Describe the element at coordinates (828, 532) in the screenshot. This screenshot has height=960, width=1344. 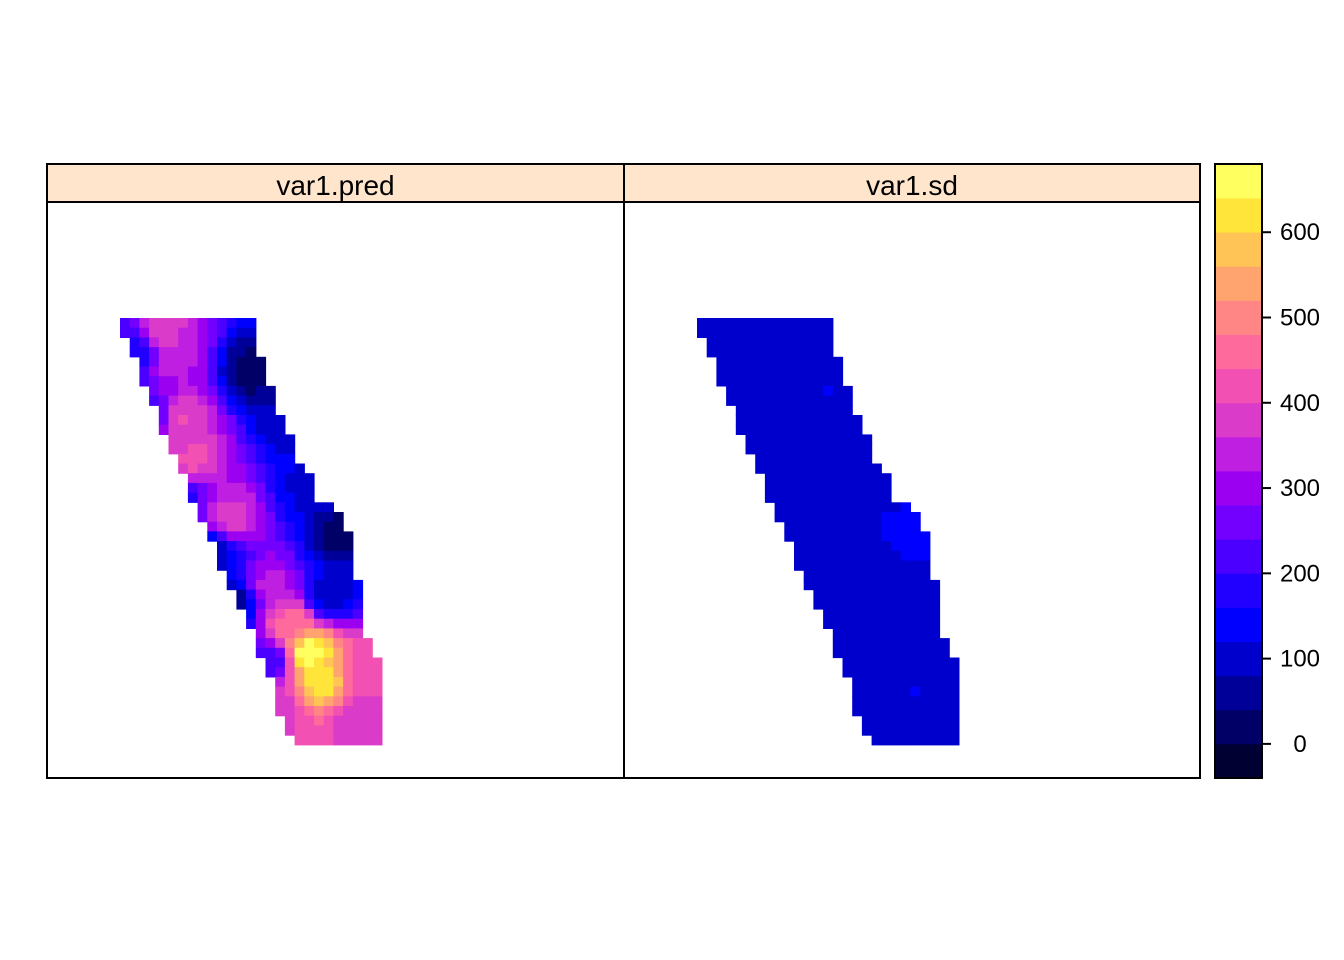
I see `heatmap-sd` at that location.